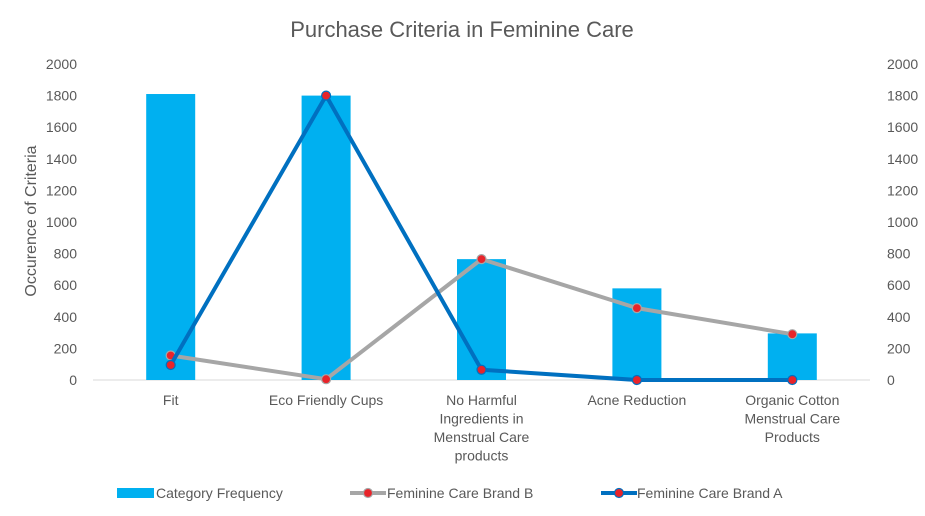 This screenshot has height=516, width=925. What do you see at coordinates (902, 190) in the screenshot?
I see `y2-tick-label: 1200` at bounding box center [902, 190].